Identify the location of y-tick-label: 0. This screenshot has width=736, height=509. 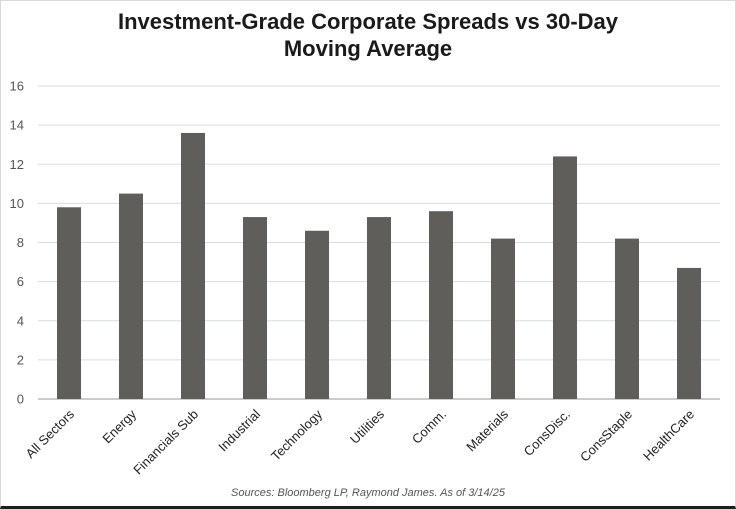
(20, 399).